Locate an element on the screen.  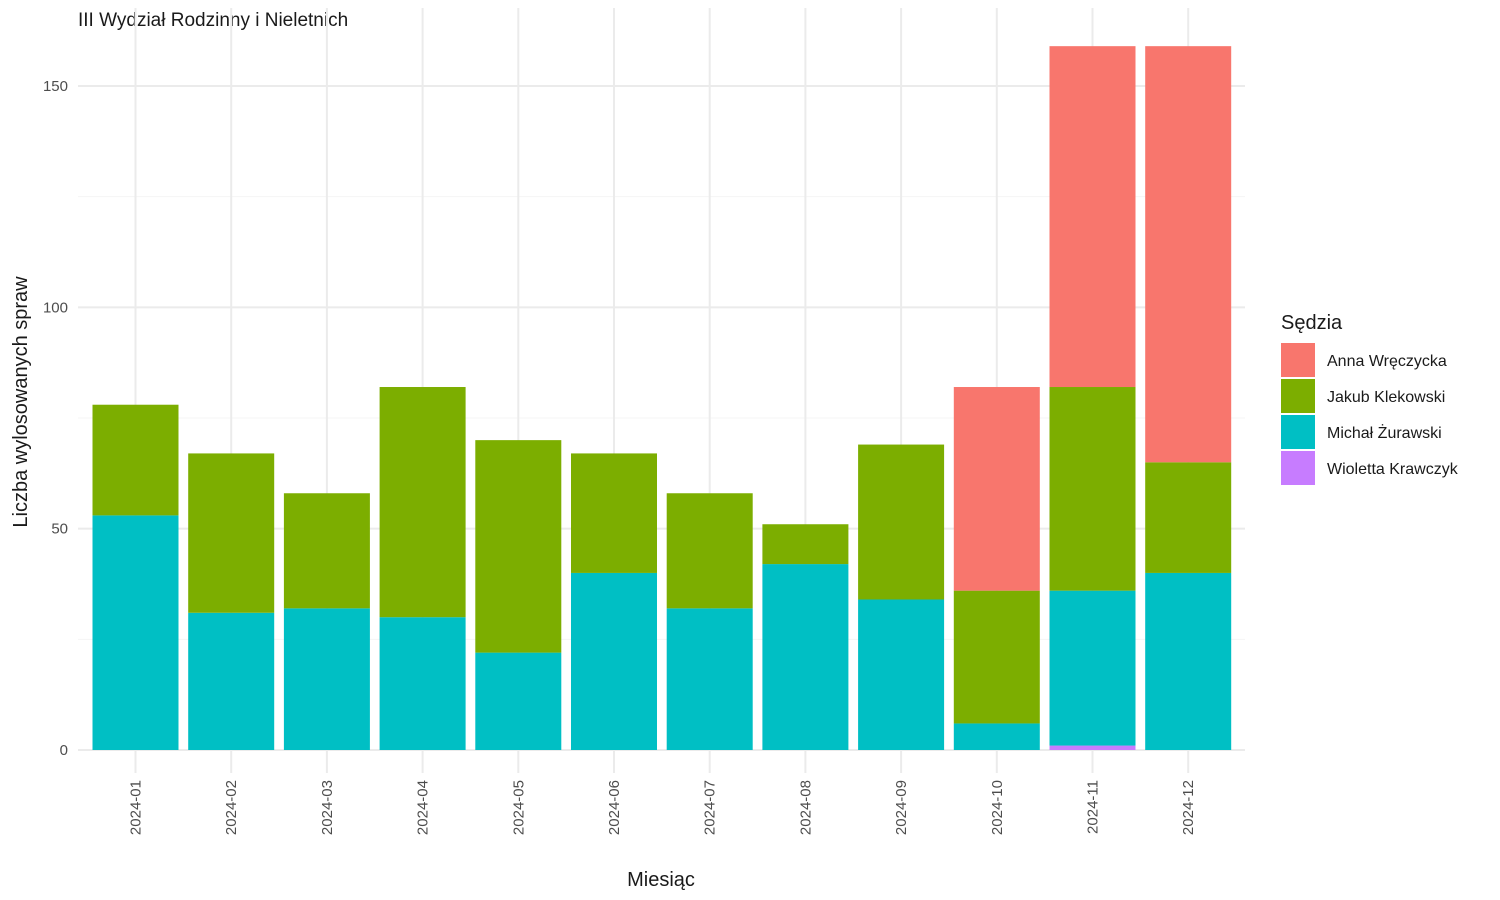
y-tick-label: 150 is located at coordinates (55, 86).